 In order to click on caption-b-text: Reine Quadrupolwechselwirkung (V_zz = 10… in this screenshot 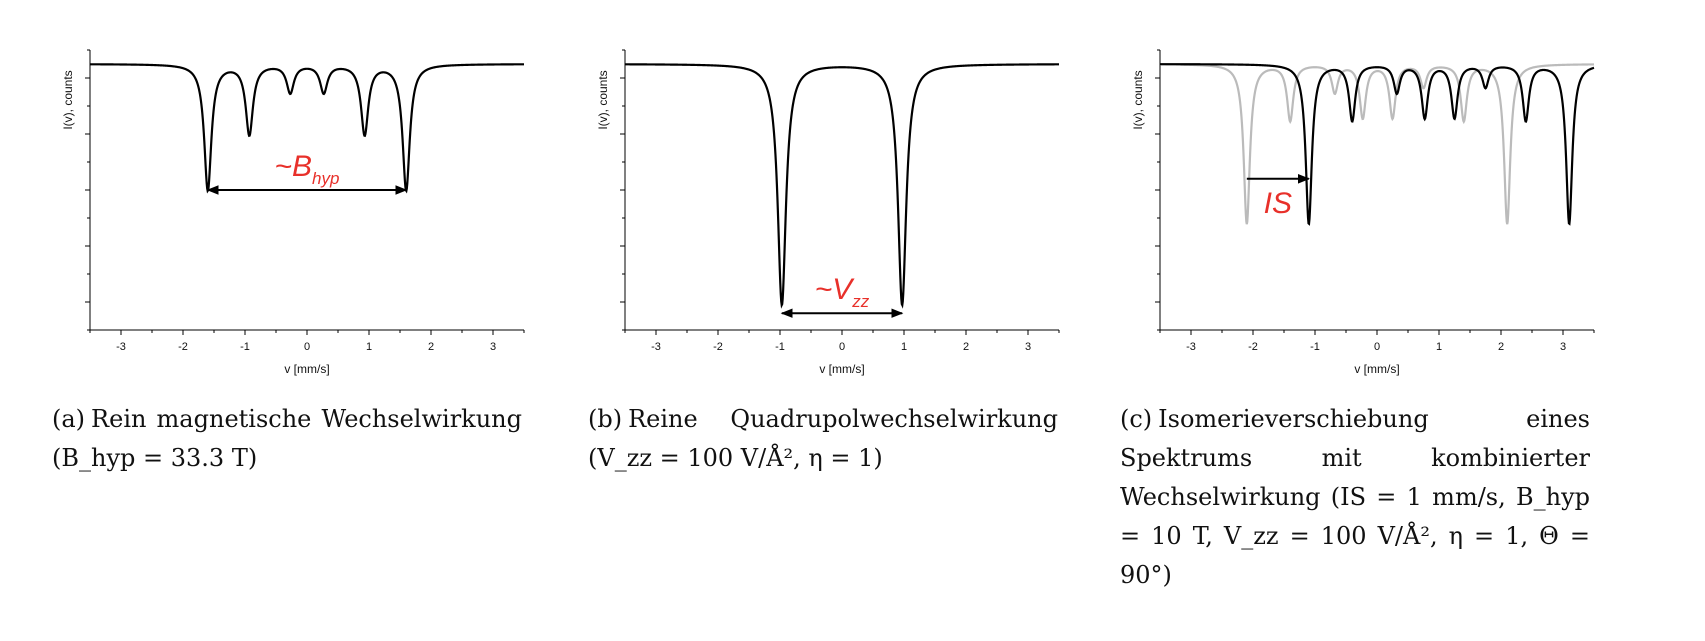, I will do `click(823, 438)`.